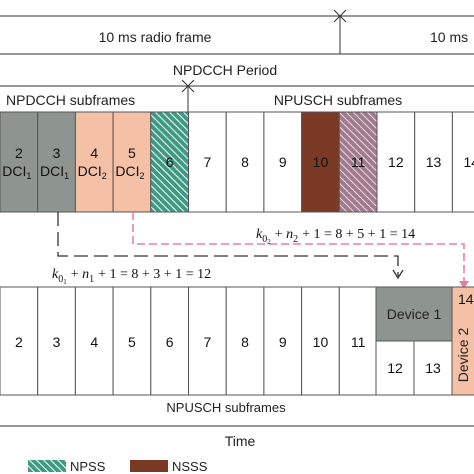 This screenshot has height=474, width=474. I want to click on time-axis: Time, so click(237, 437).